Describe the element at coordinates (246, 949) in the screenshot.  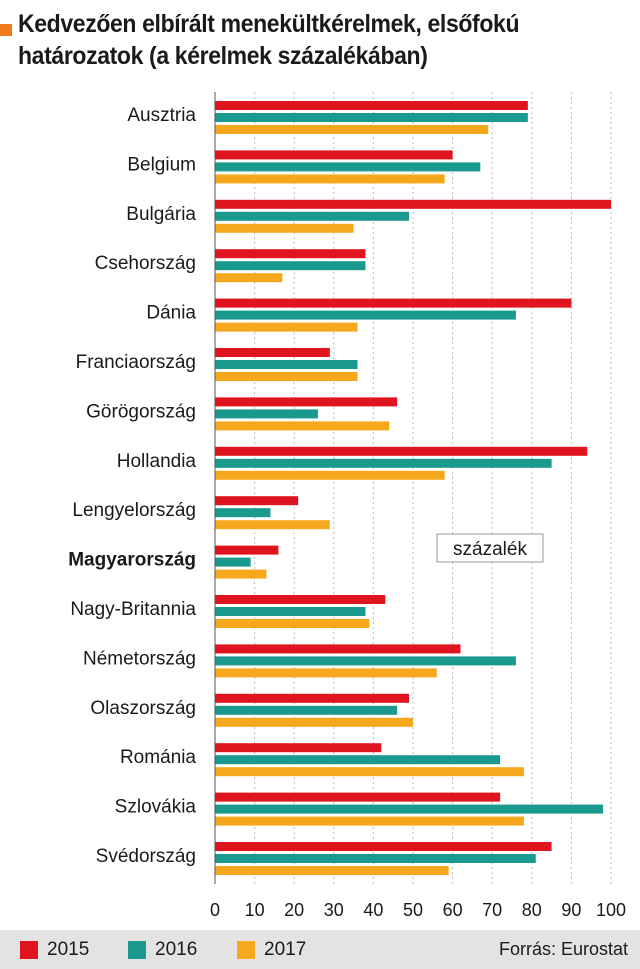
I see `legend-swatch-2017` at that location.